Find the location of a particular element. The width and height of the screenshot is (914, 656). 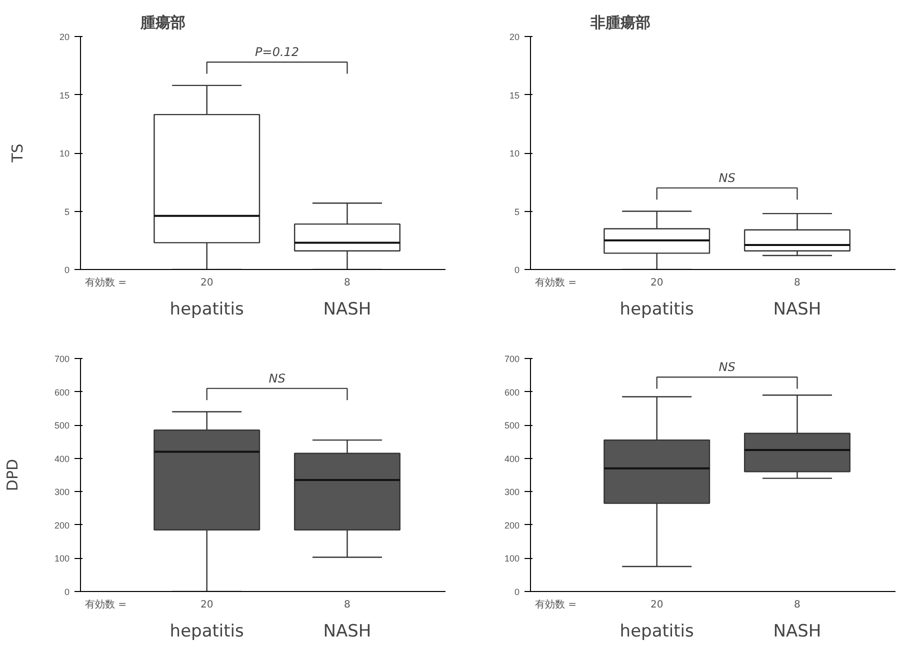

annotation: P=0.12 is located at coordinates (277, 52).